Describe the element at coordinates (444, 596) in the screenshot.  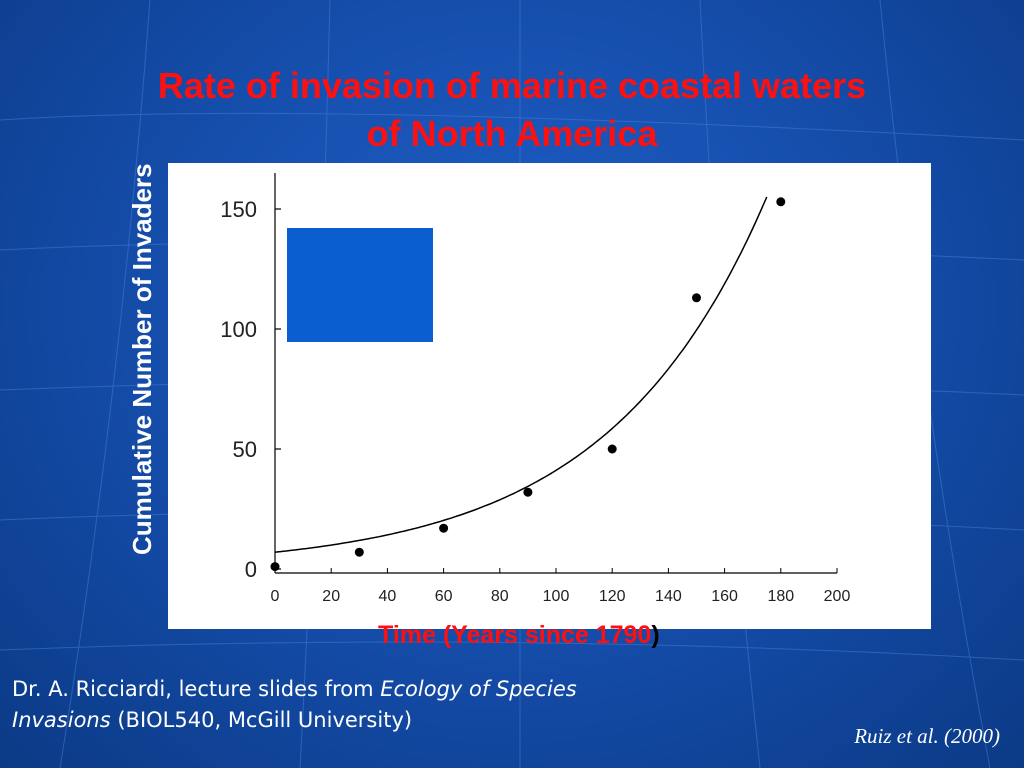
I see `x-tick-label: 60` at that location.